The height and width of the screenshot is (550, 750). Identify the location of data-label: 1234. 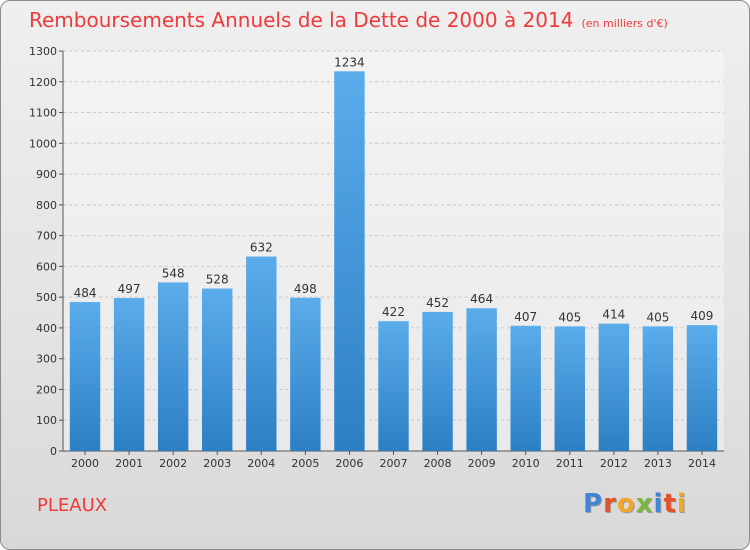
(349, 62).